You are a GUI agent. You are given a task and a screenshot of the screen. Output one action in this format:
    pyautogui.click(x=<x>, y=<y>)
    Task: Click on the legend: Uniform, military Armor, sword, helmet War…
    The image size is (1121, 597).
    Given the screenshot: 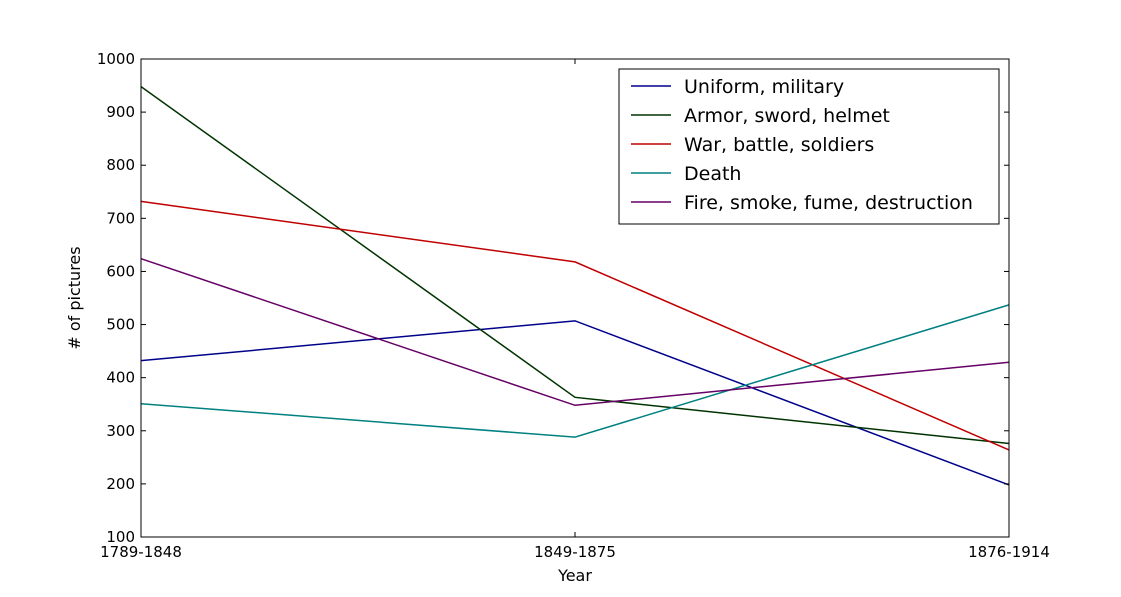 What is the action you would take?
    pyautogui.click(x=809, y=146)
    